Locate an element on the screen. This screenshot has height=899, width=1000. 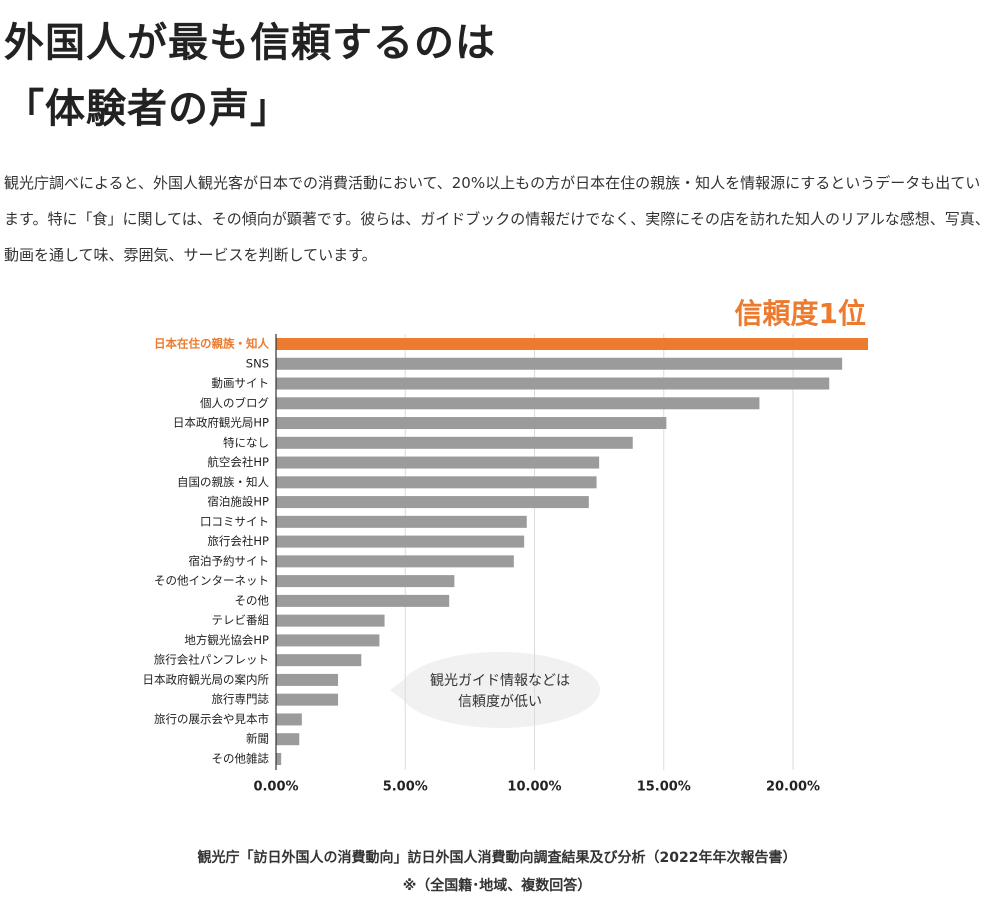
y-tick-label: 航空会社HP is located at coordinates (238, 462).